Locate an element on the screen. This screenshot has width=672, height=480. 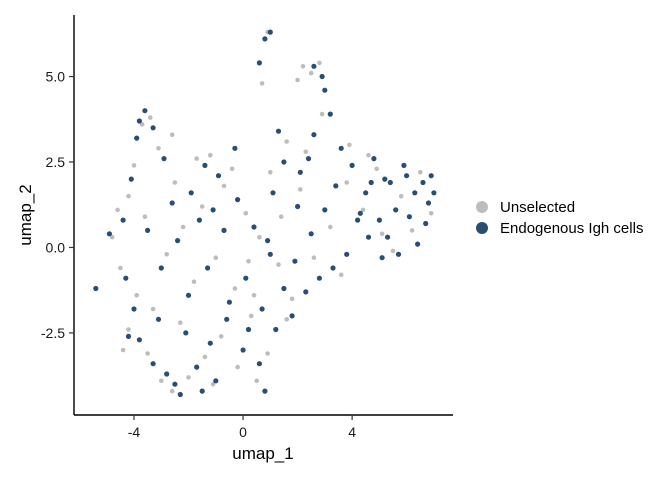
y-tick-label-2: 2.5 is located at coordinates (56, 162).